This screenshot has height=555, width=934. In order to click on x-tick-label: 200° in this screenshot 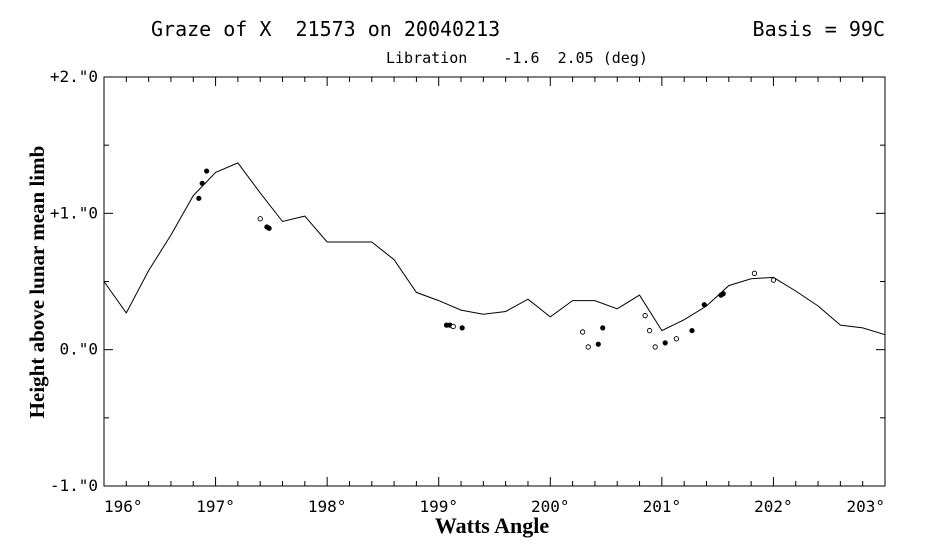, I will do `click(550, 506)`.